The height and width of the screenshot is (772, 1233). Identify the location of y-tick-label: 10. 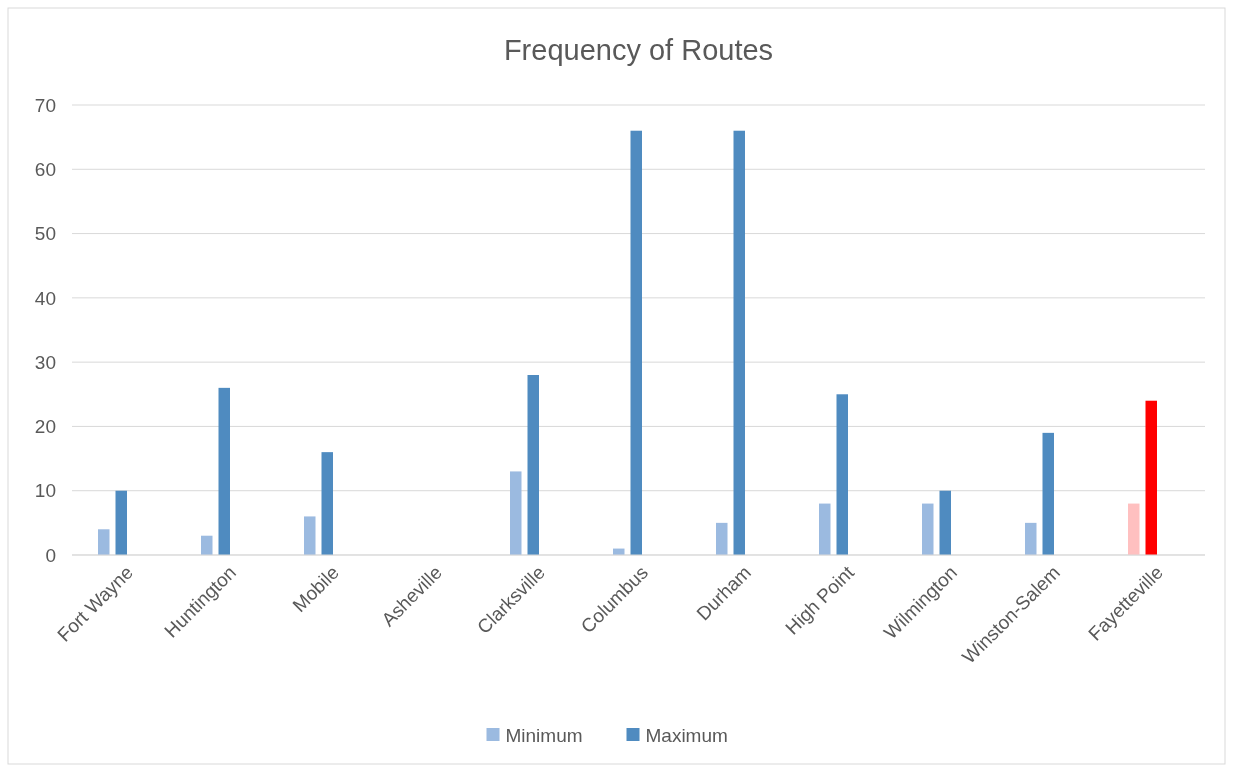
(45, 491).